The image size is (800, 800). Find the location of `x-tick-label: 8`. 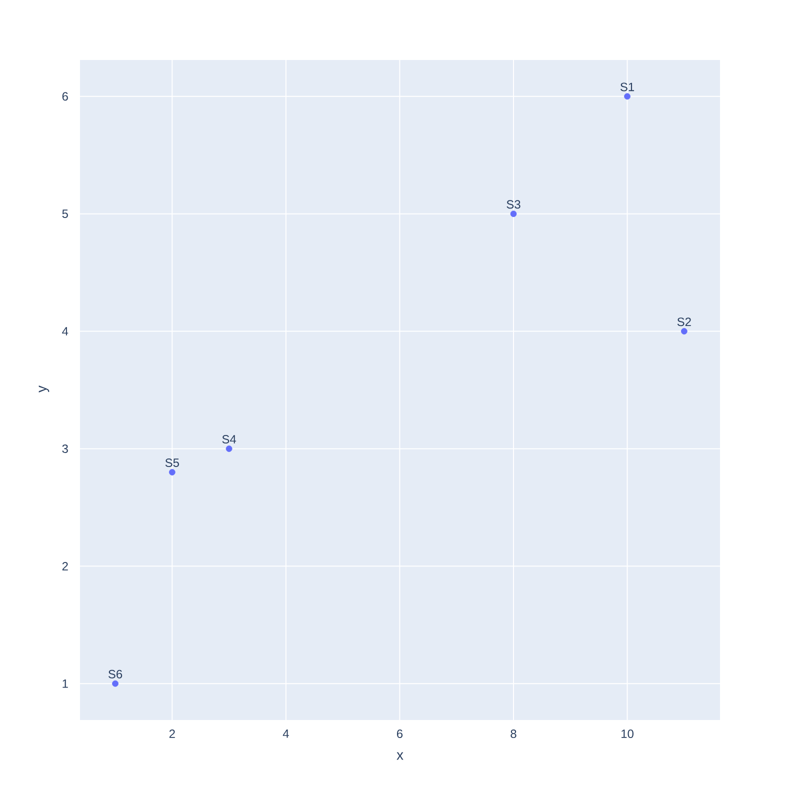

x-tick-label: 8 is located at coordinates (513, 734).